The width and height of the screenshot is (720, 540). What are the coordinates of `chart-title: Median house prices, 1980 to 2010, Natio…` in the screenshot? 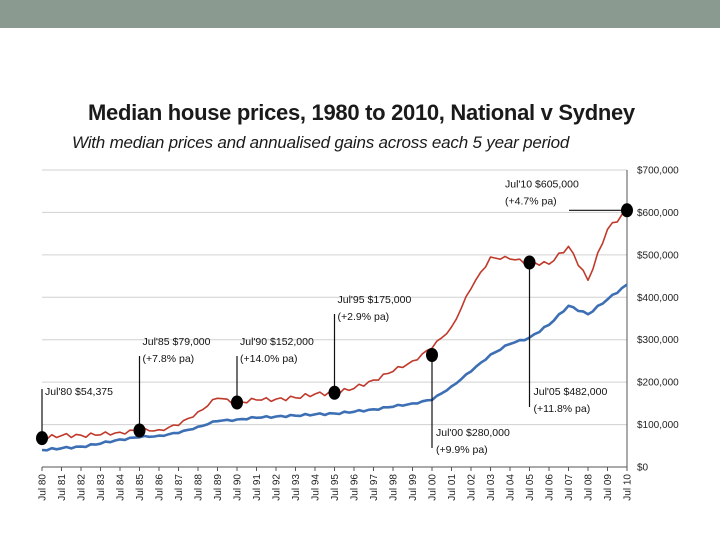 It's located at (361, 112).